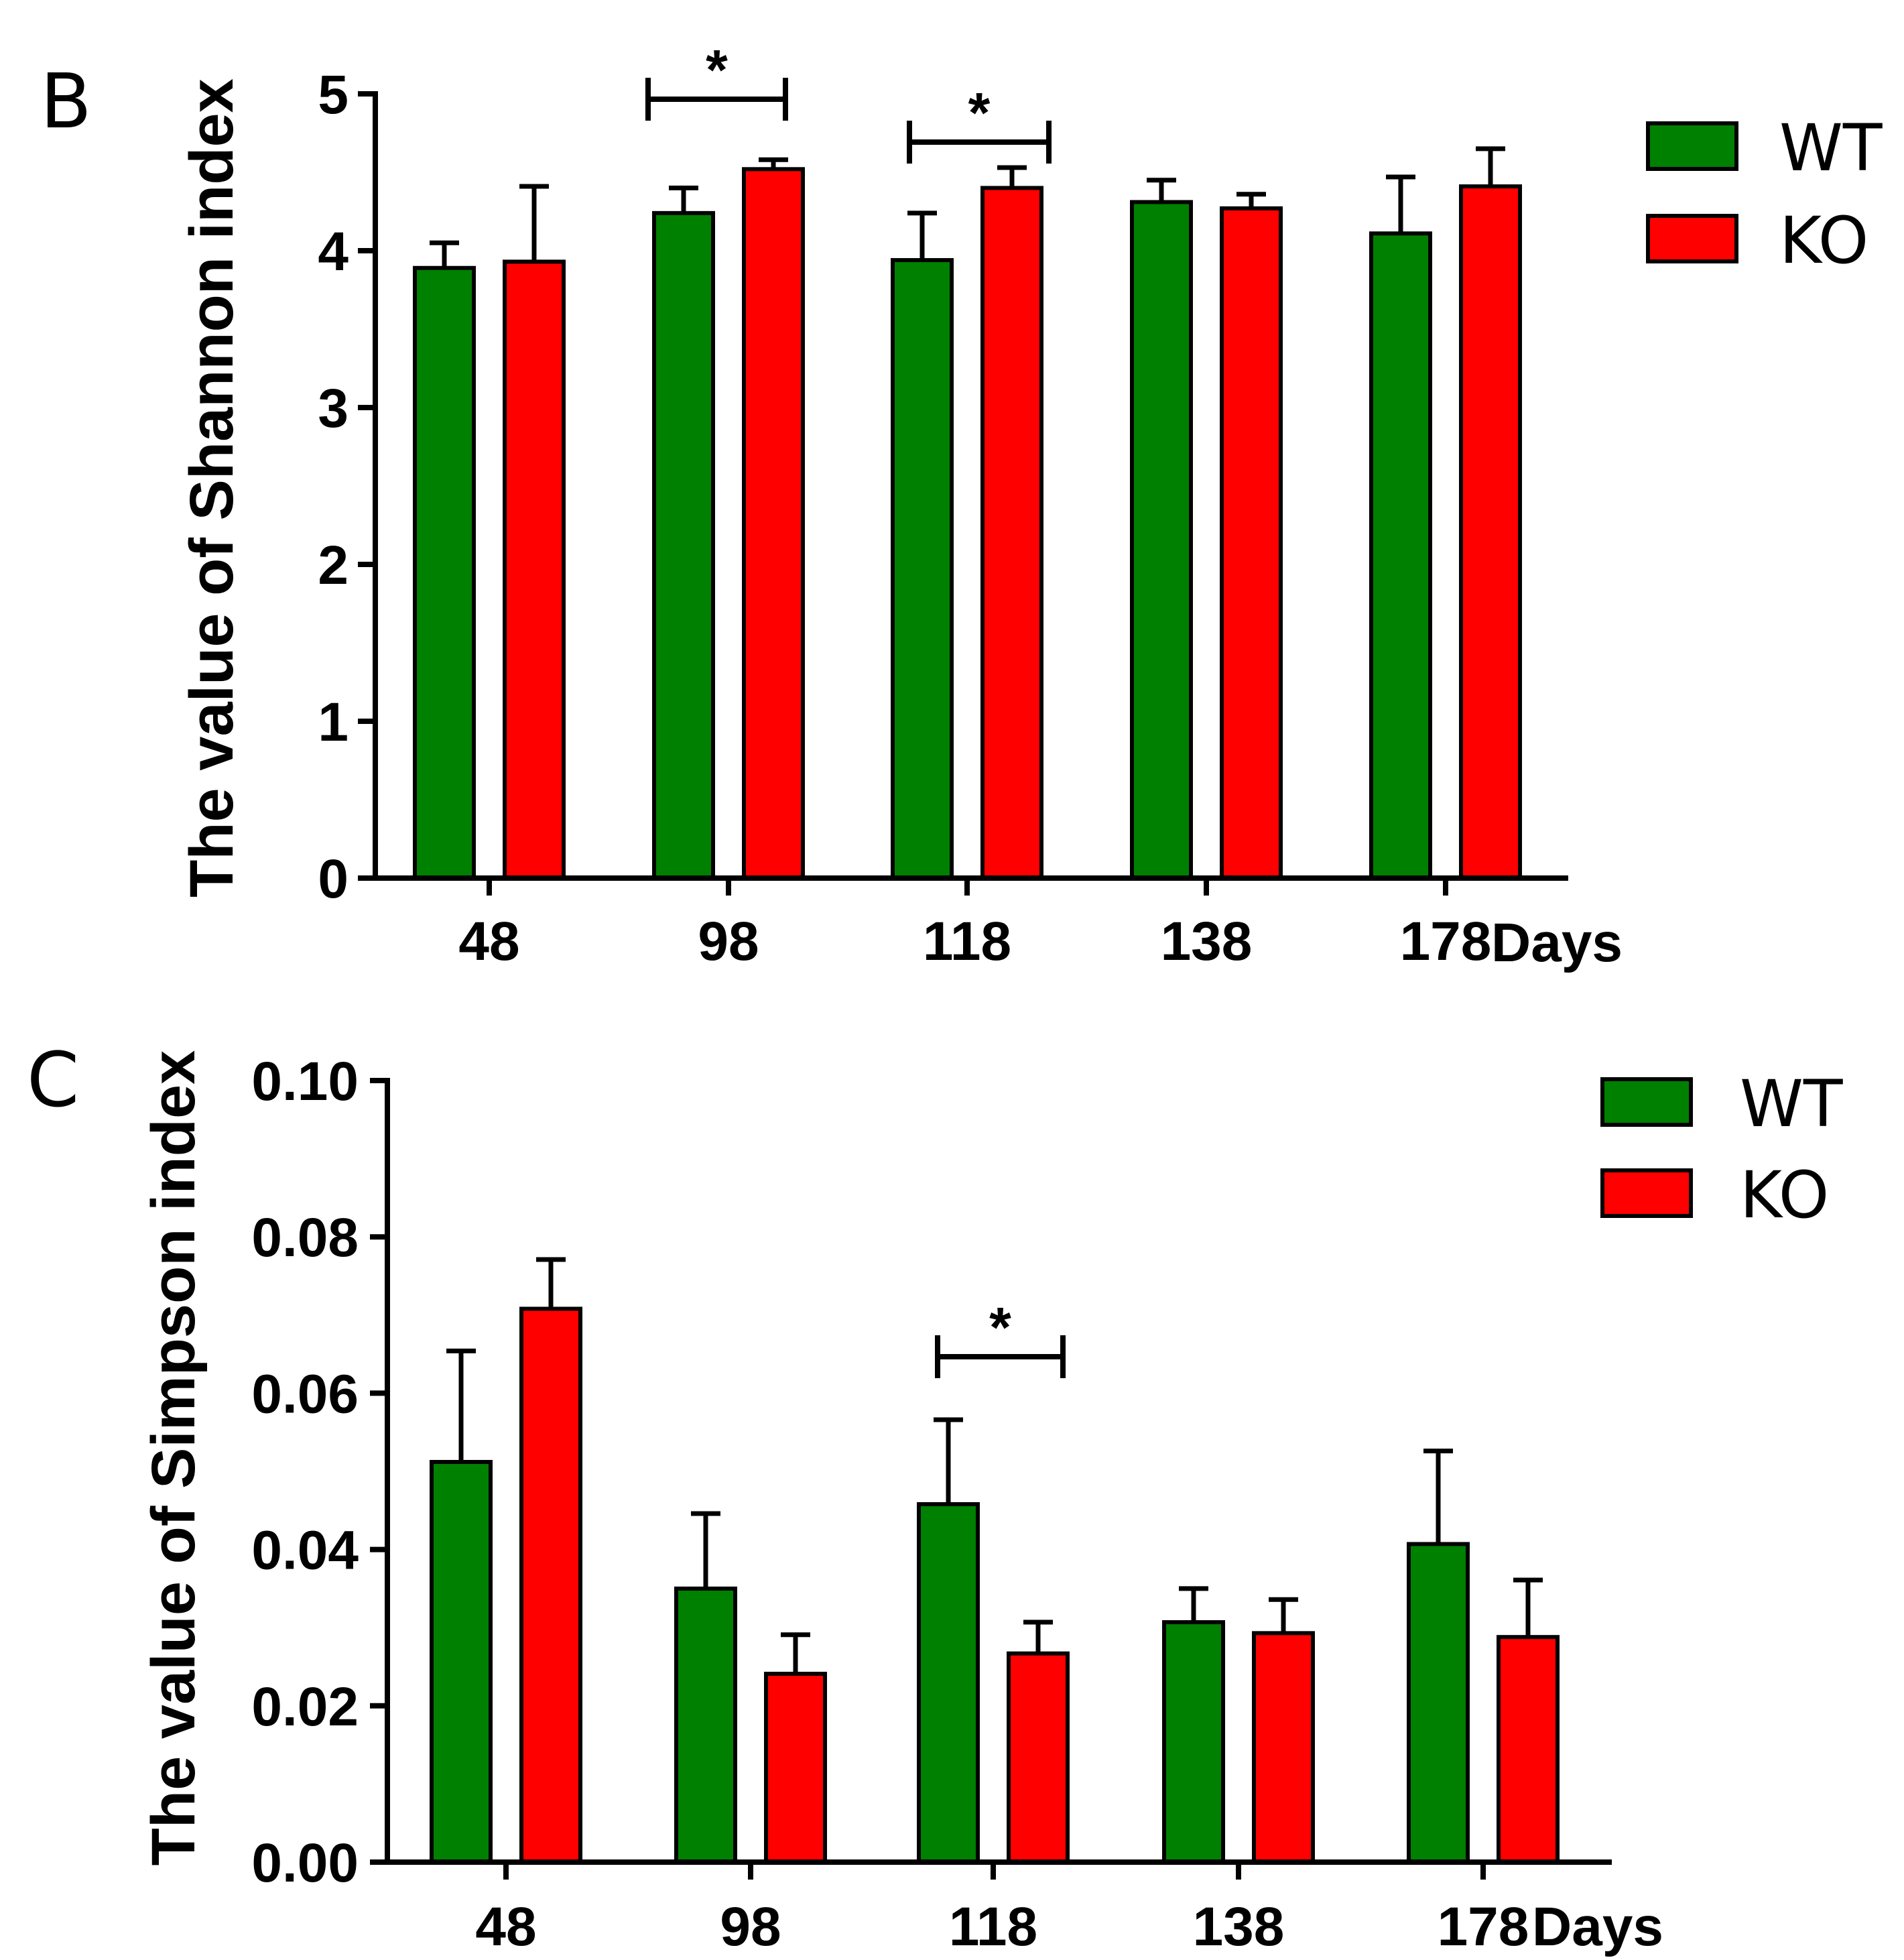 The image size is (1904, 1960). What do you see at coordinates (305, 1393) in the screenshot?
I see `y-tick-label-0.06: 0.06` at bounding box center [305, 1393].